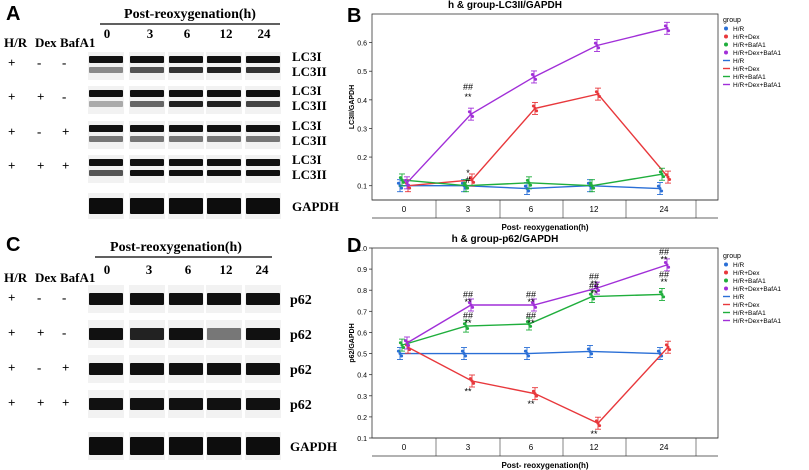  I want to click on panel-d-letter: D, so click(354, 246).